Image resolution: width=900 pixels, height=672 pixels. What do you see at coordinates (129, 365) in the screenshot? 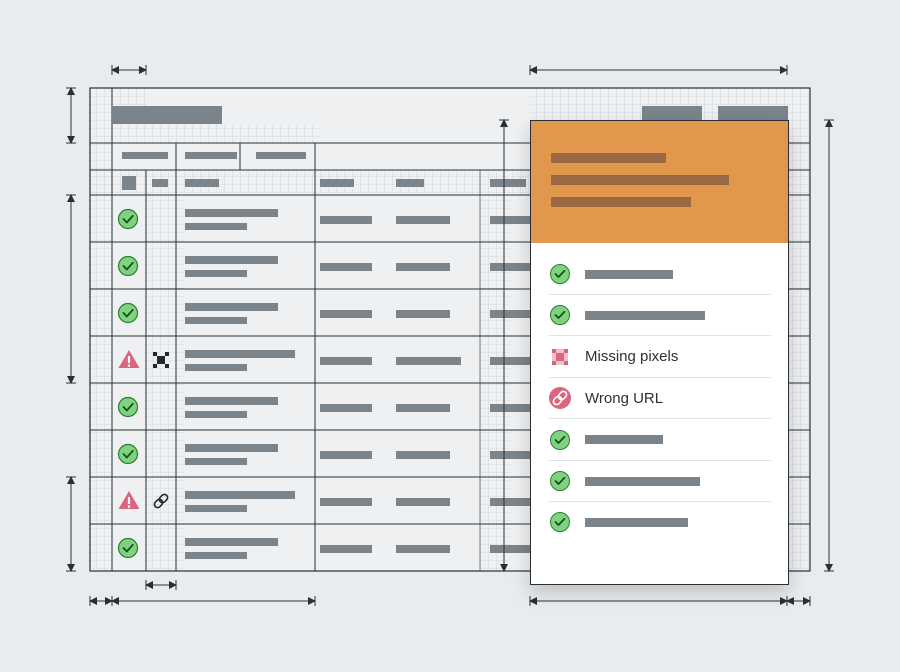
I see `warning-icon-dot` at bounding box center [129, 365].